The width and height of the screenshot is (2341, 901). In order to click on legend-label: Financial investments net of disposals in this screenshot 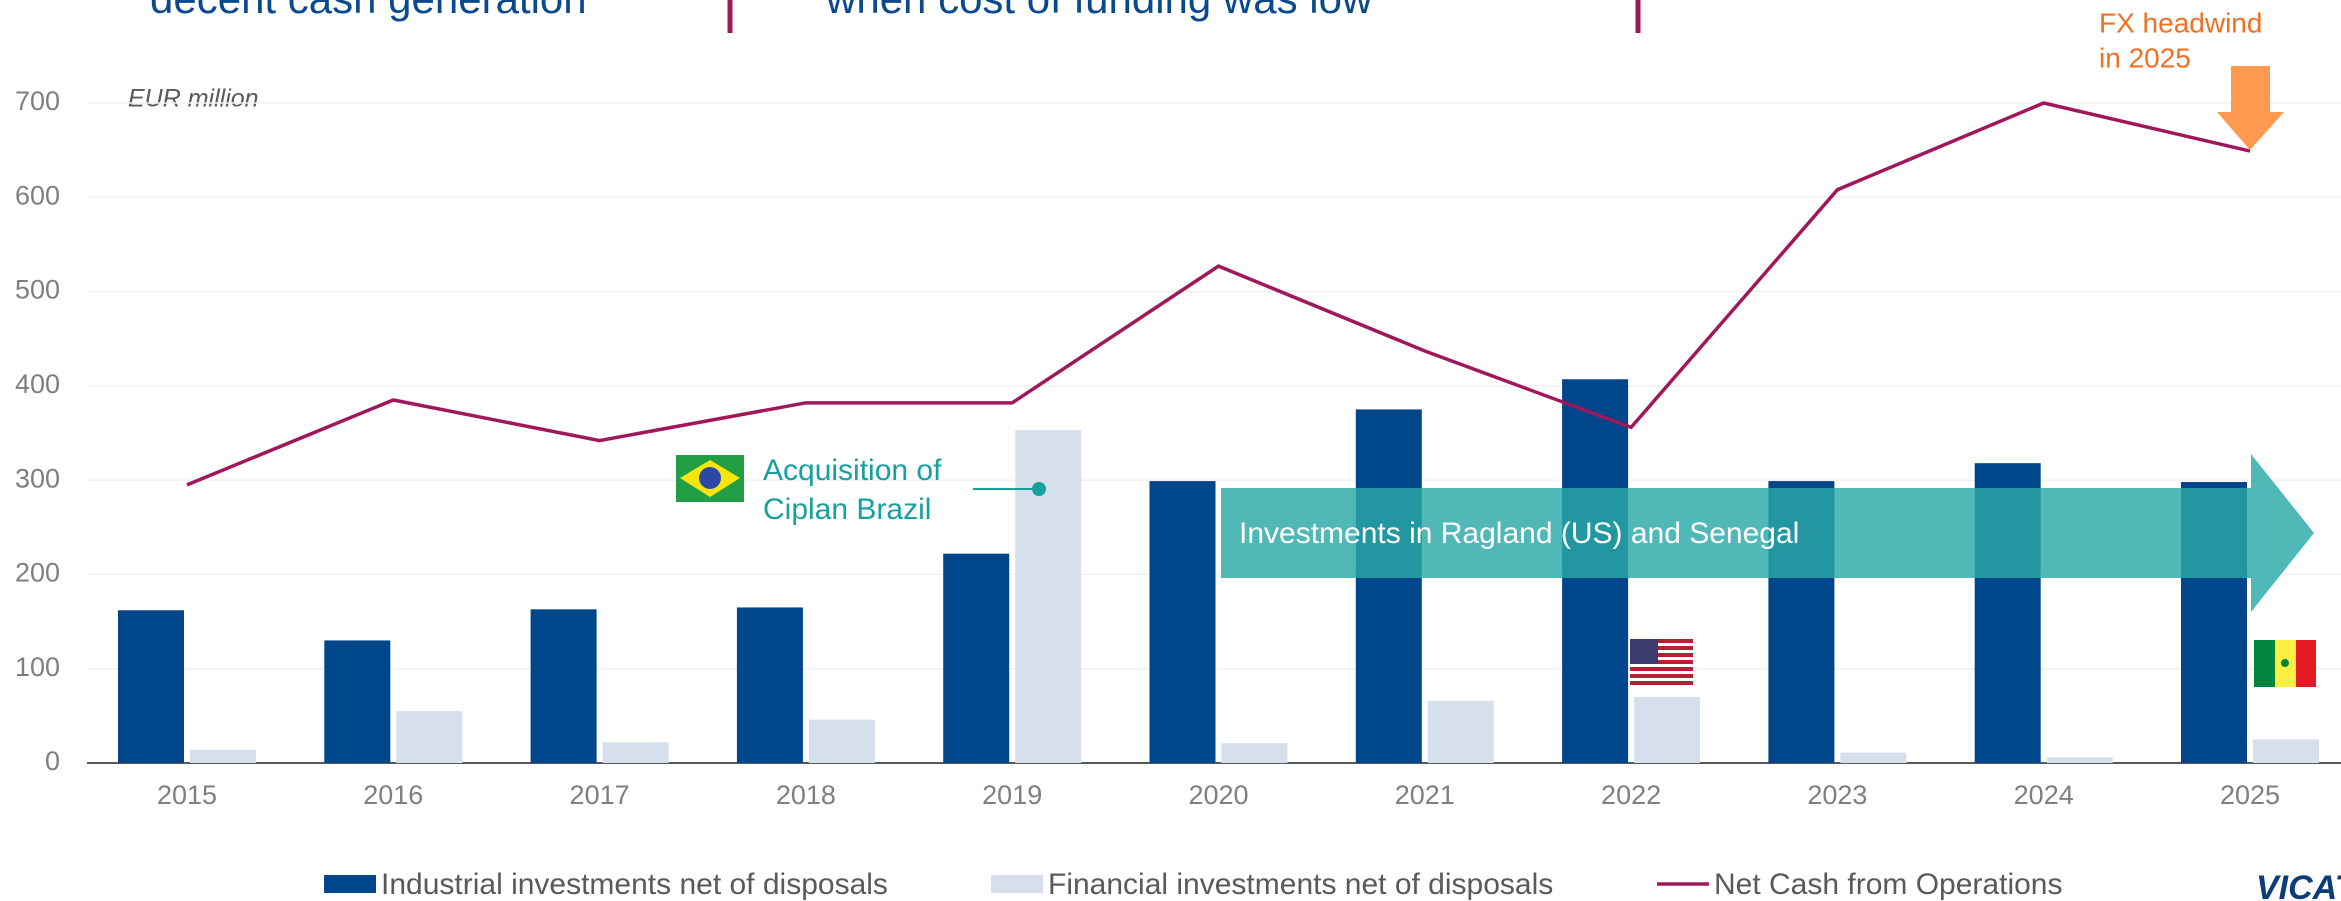, I will do `click(1300, 884)`.